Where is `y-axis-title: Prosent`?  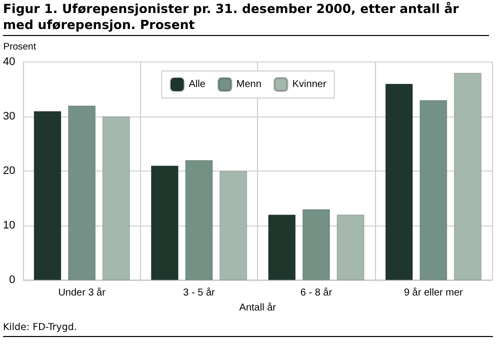 y-axis-title: Prosent is located at coordinates (19, 47).